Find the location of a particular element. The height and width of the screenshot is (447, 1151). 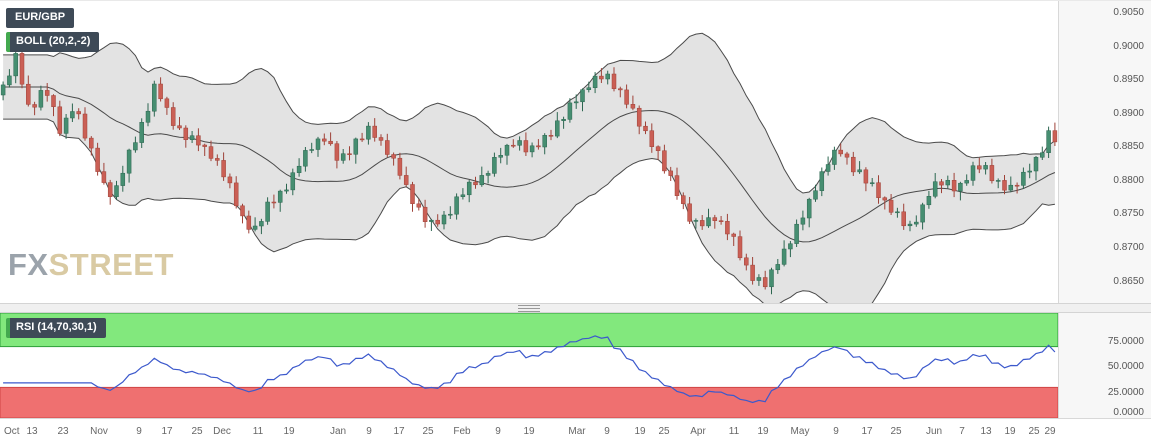

price-tick-label: 0.8650 is located at coordinates (1128, 281).